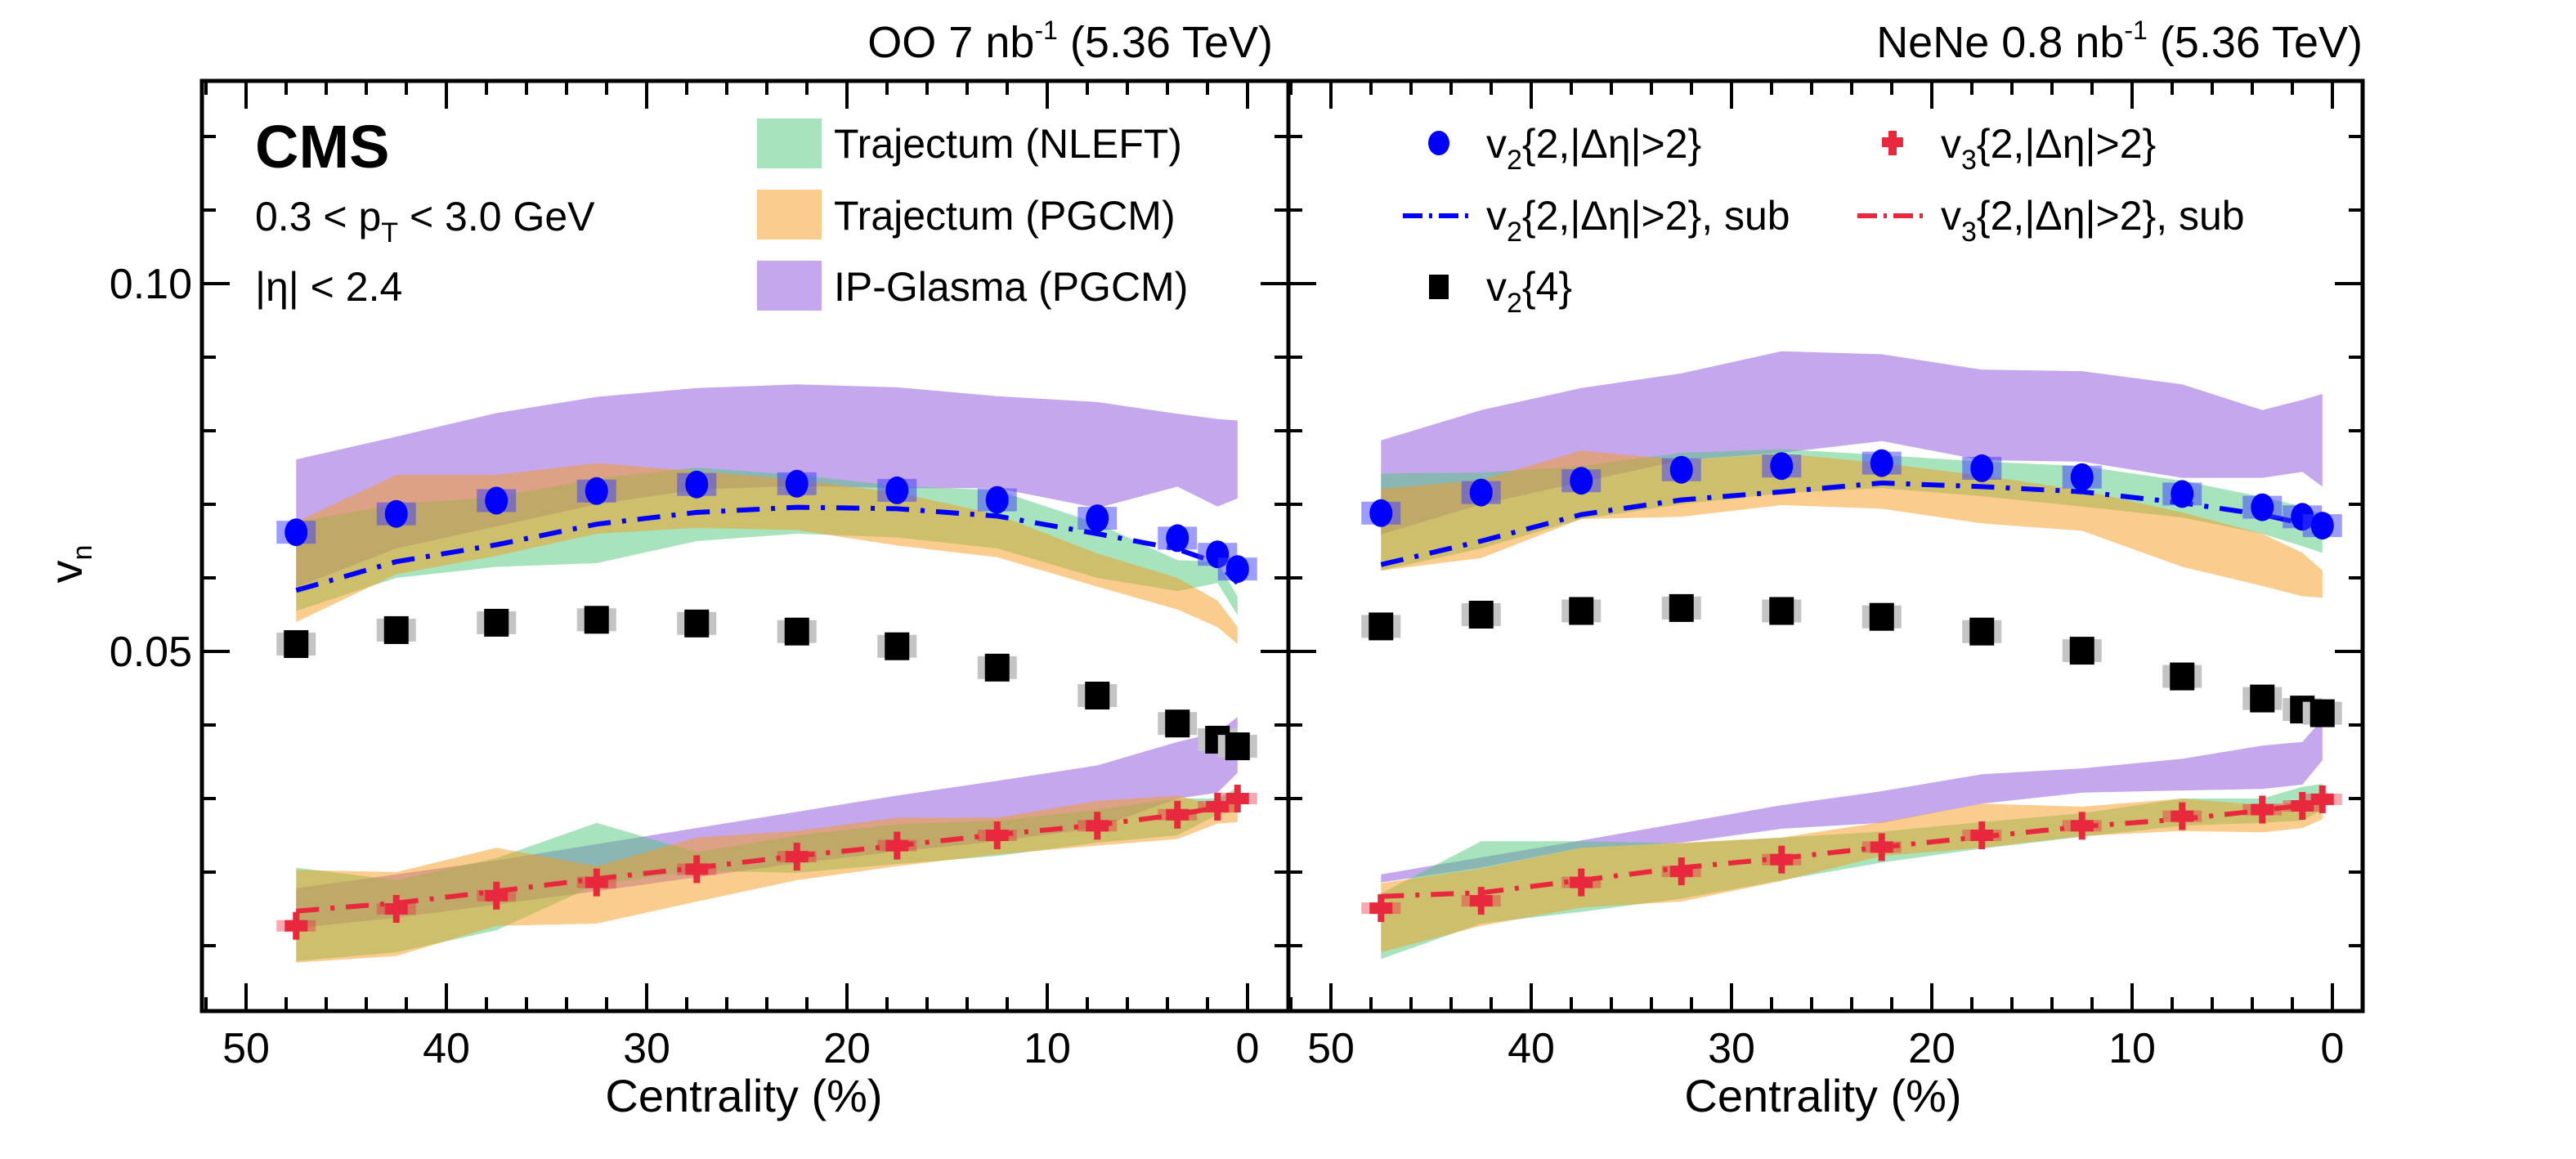 The width and height of the screenshot is (2576, 1159). What do you see at coordinates (1070, 41) in the screenshot?
I see `panel-title-oo: OO 7 nb-1 (5.36 TeV)` at bounding box center [1070, 41].